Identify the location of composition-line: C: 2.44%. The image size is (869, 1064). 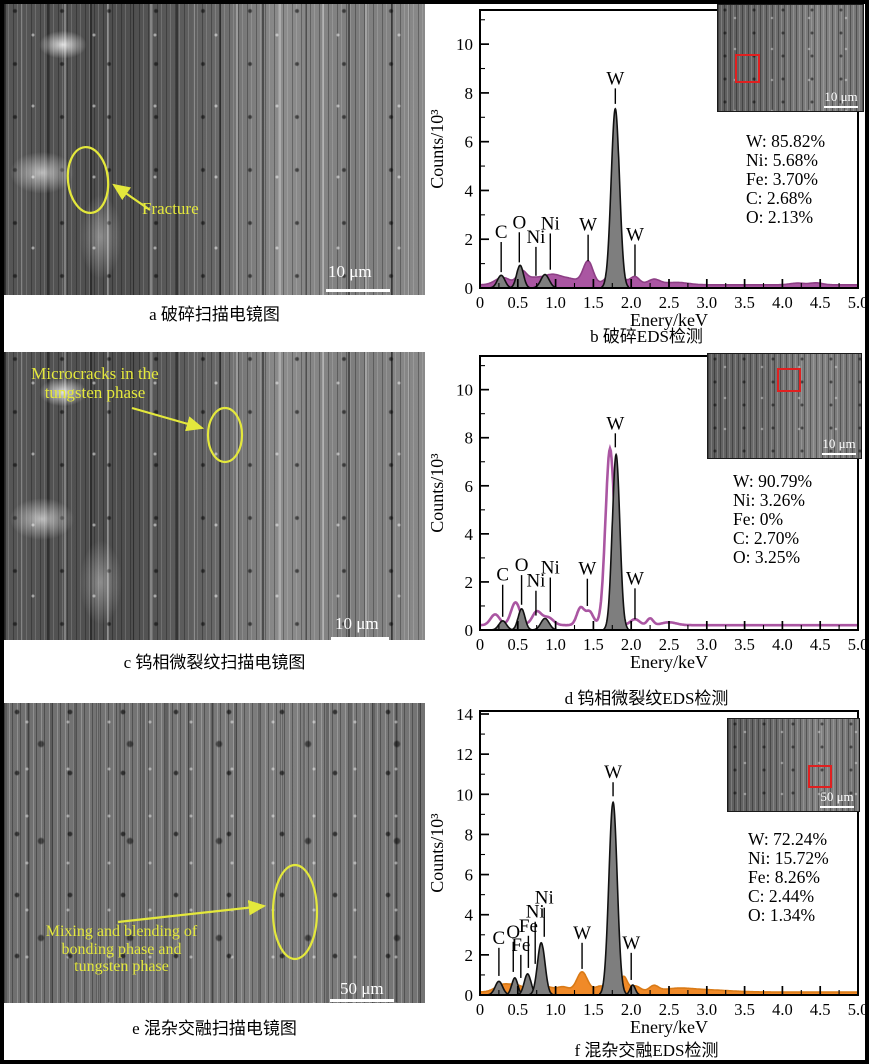
(781, 896).